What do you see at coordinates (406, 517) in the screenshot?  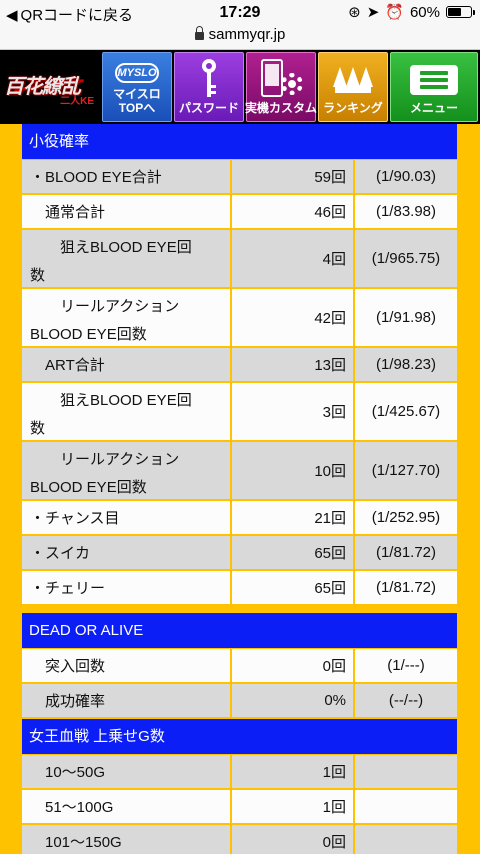 I see `row-probability: (1/252.95)` at bounding box center [406, 517].